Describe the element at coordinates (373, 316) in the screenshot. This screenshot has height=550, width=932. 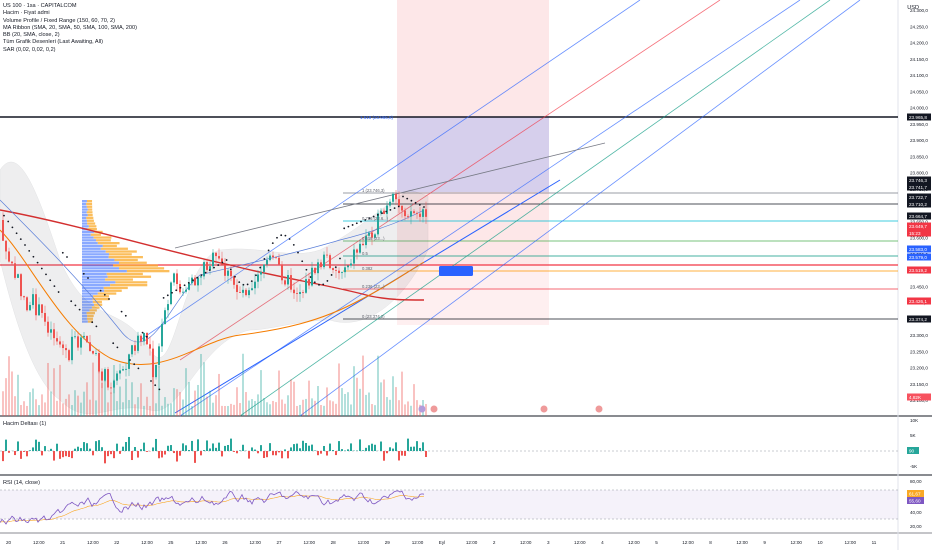
I see `fib-label: 0 (23.374,2)` at that location.